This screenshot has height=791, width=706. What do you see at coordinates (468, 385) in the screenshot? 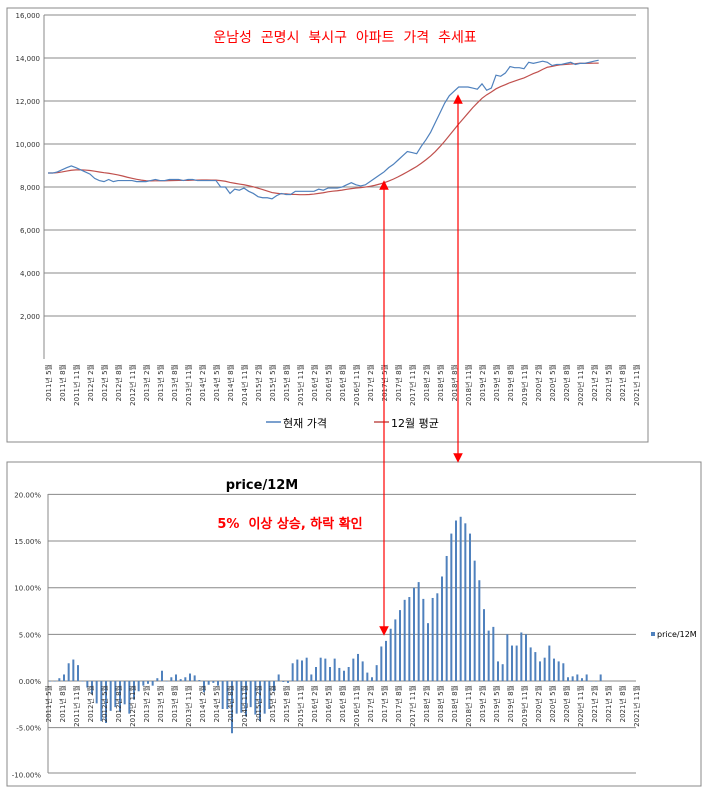
I see `x-tick-label: 2018년 11월` at bounding box center [468, 385].